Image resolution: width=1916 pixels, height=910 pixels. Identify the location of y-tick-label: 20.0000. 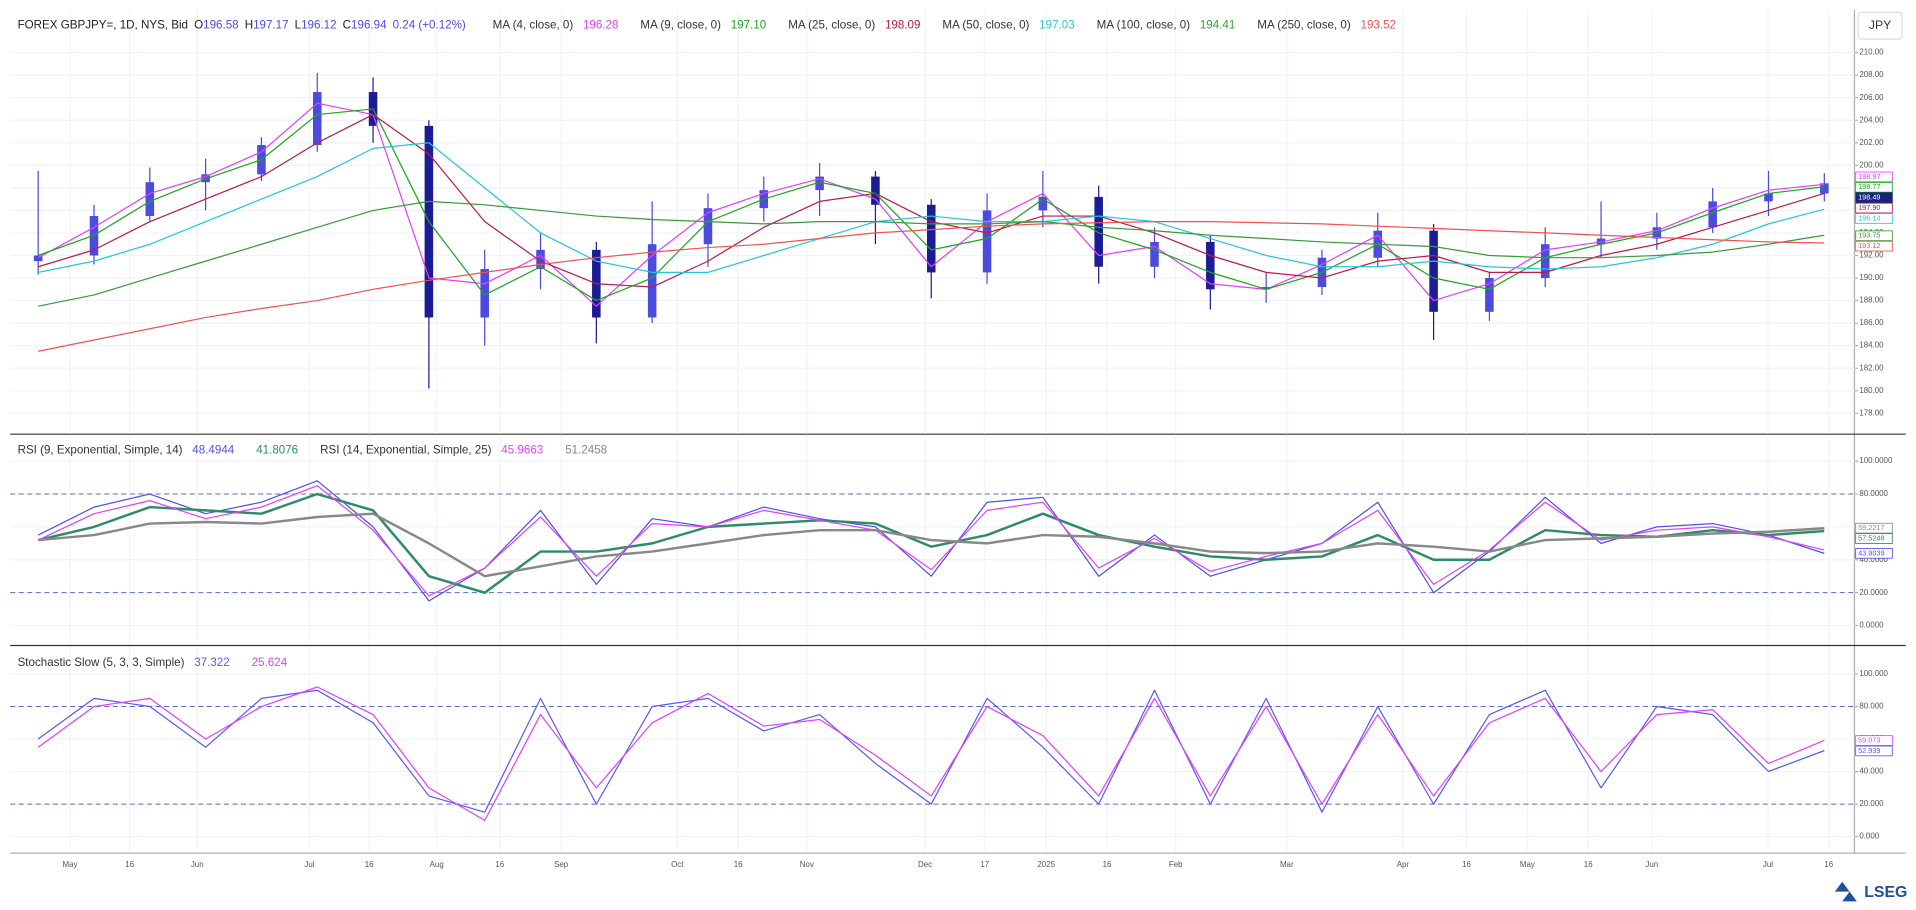
(1873, 592).